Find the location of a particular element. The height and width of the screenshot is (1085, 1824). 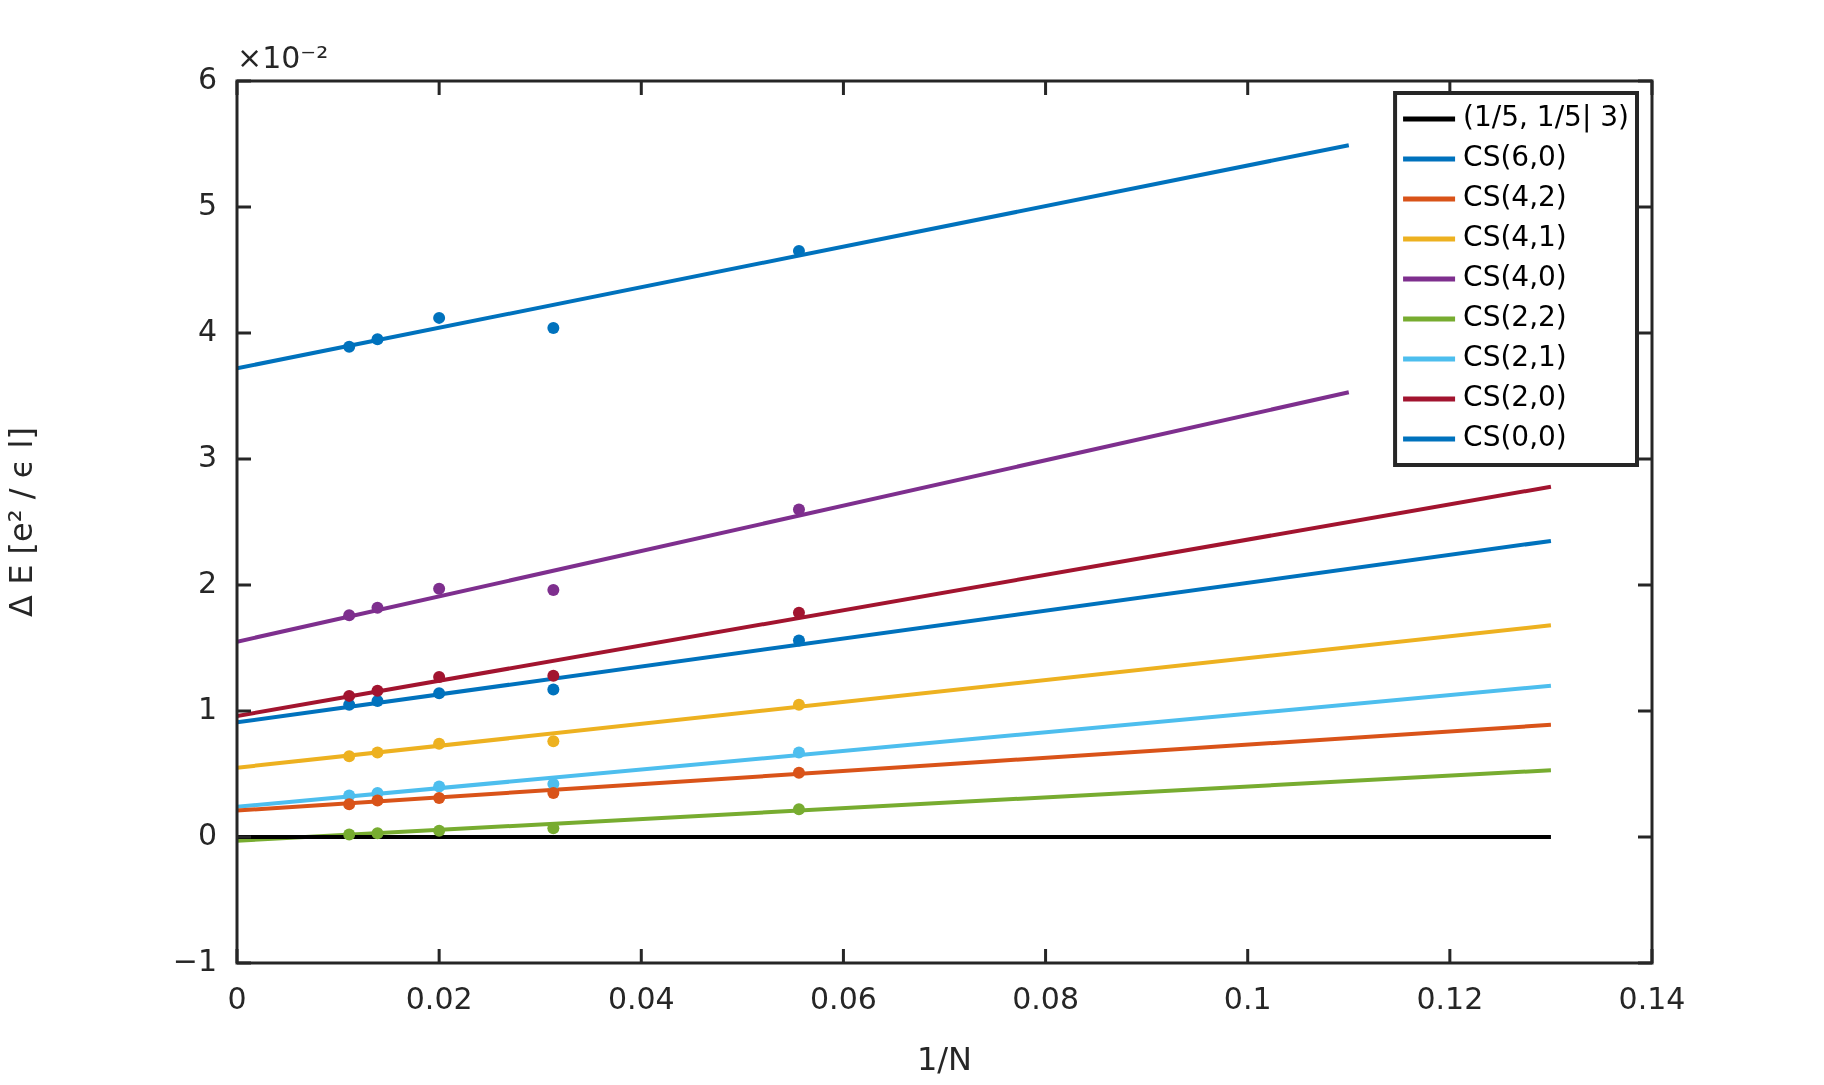

text: ×10⁻² is located at coordinates (283, 57).